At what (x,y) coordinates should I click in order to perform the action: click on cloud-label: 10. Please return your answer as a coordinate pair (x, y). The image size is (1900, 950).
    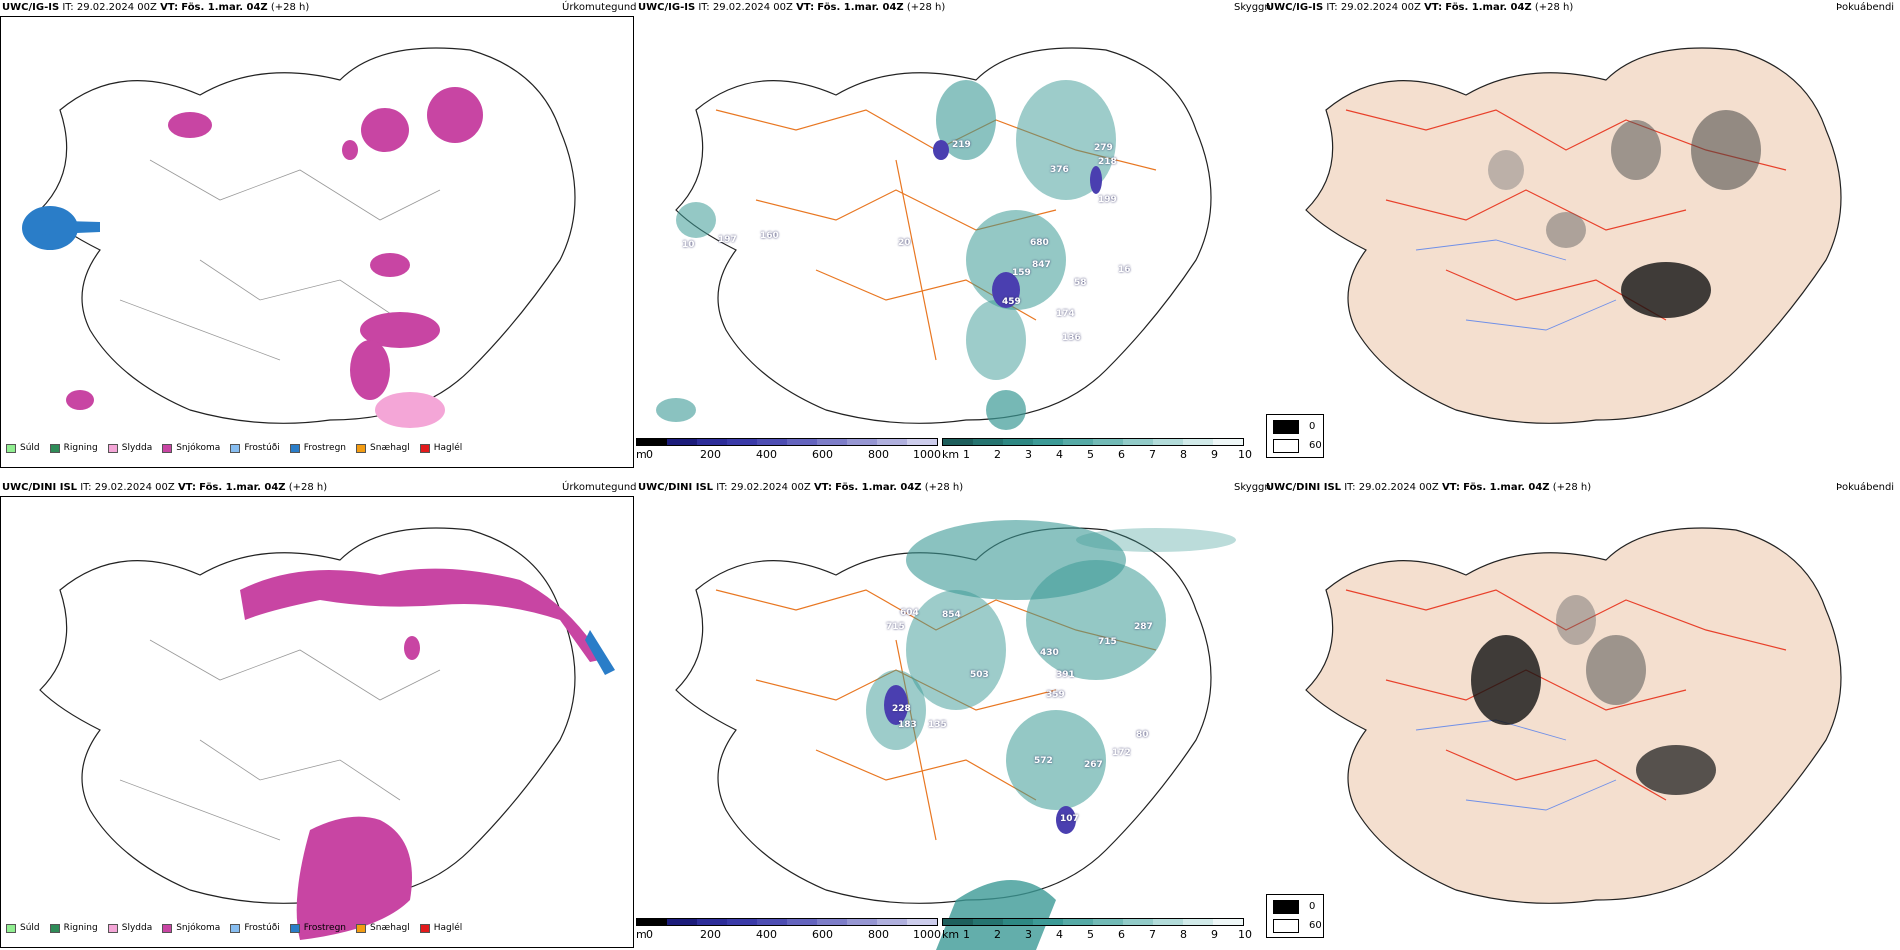
    Looking at the image, I should click on (688, 245).